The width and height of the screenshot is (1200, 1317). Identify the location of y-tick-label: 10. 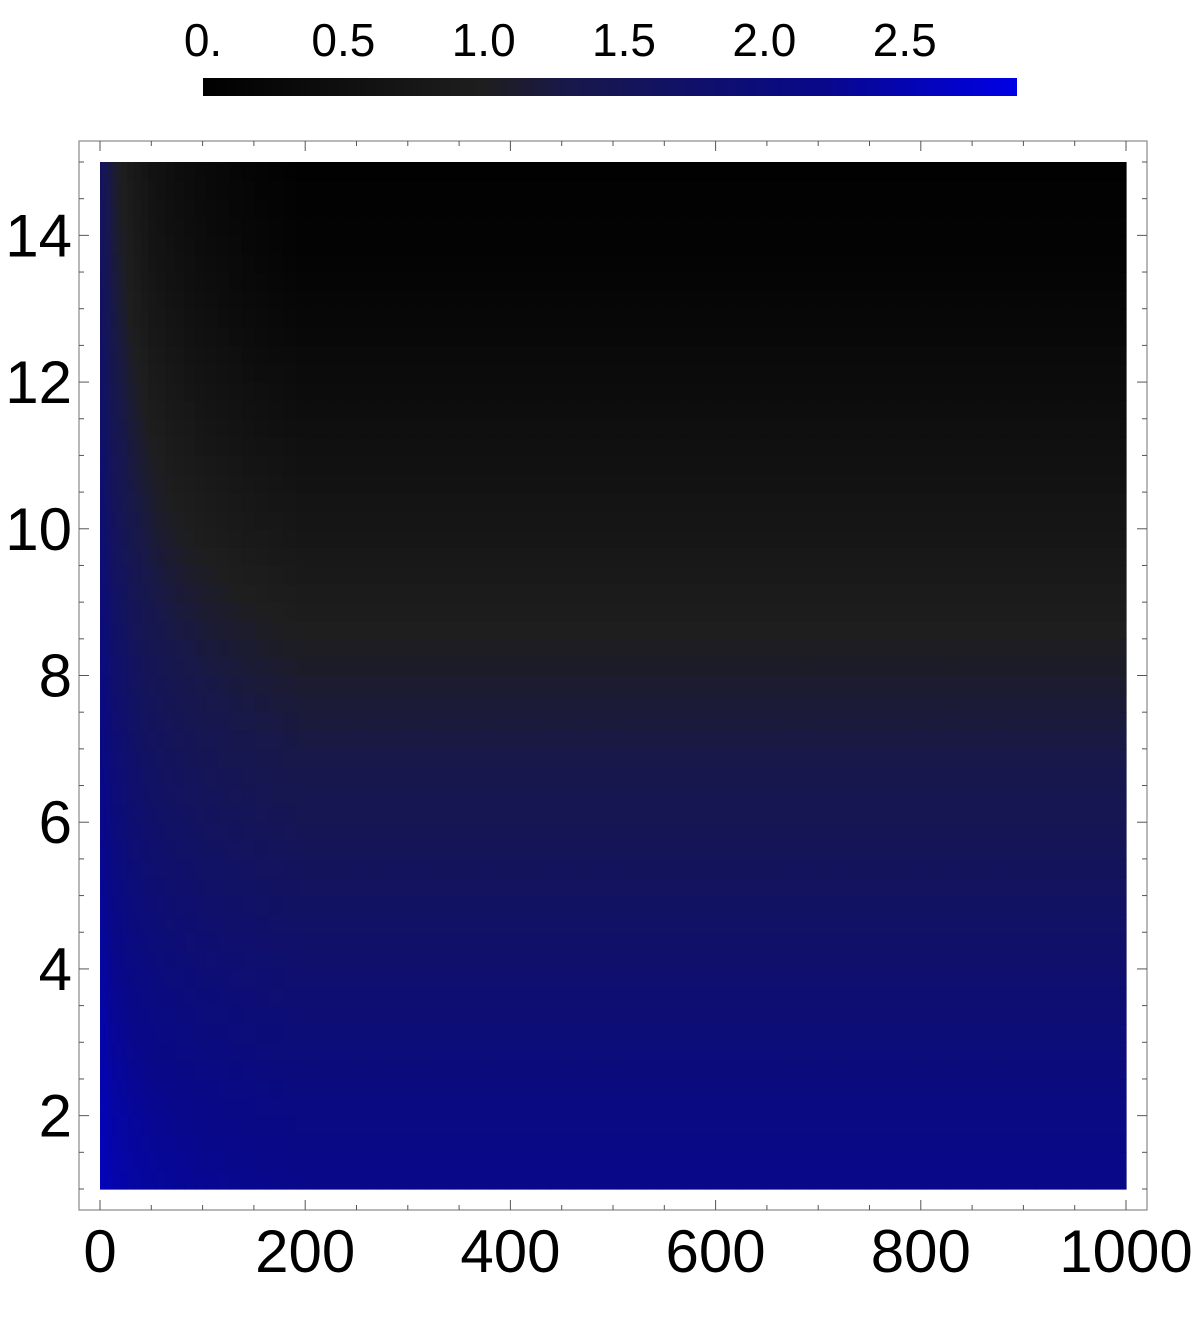
(38, 529).